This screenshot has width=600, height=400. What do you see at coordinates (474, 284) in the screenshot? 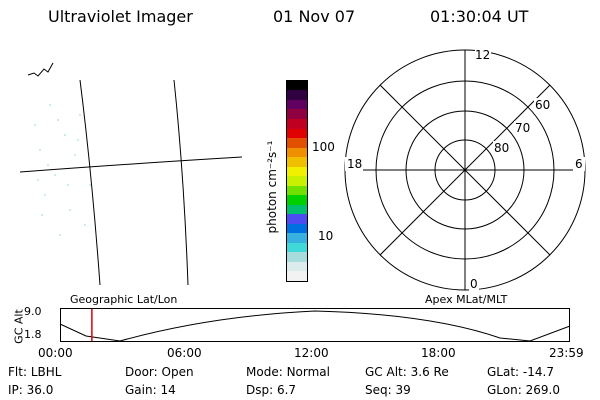
I see `mlt-label-0: 0` at bounding box center [474, 284].